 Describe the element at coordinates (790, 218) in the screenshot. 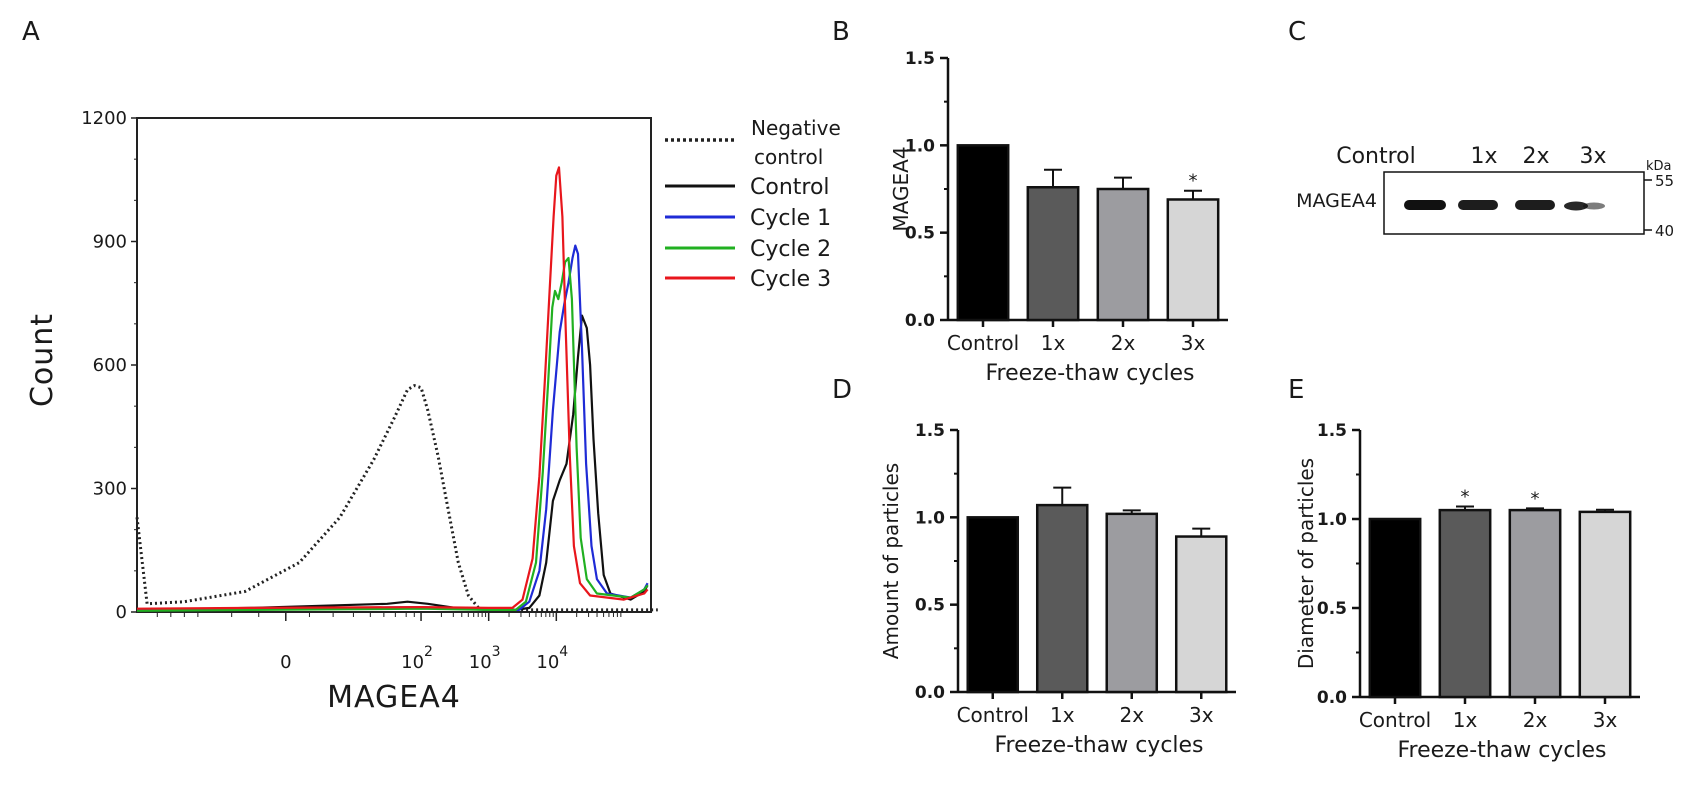

I see `legend-label: Cycle 1` at that location.